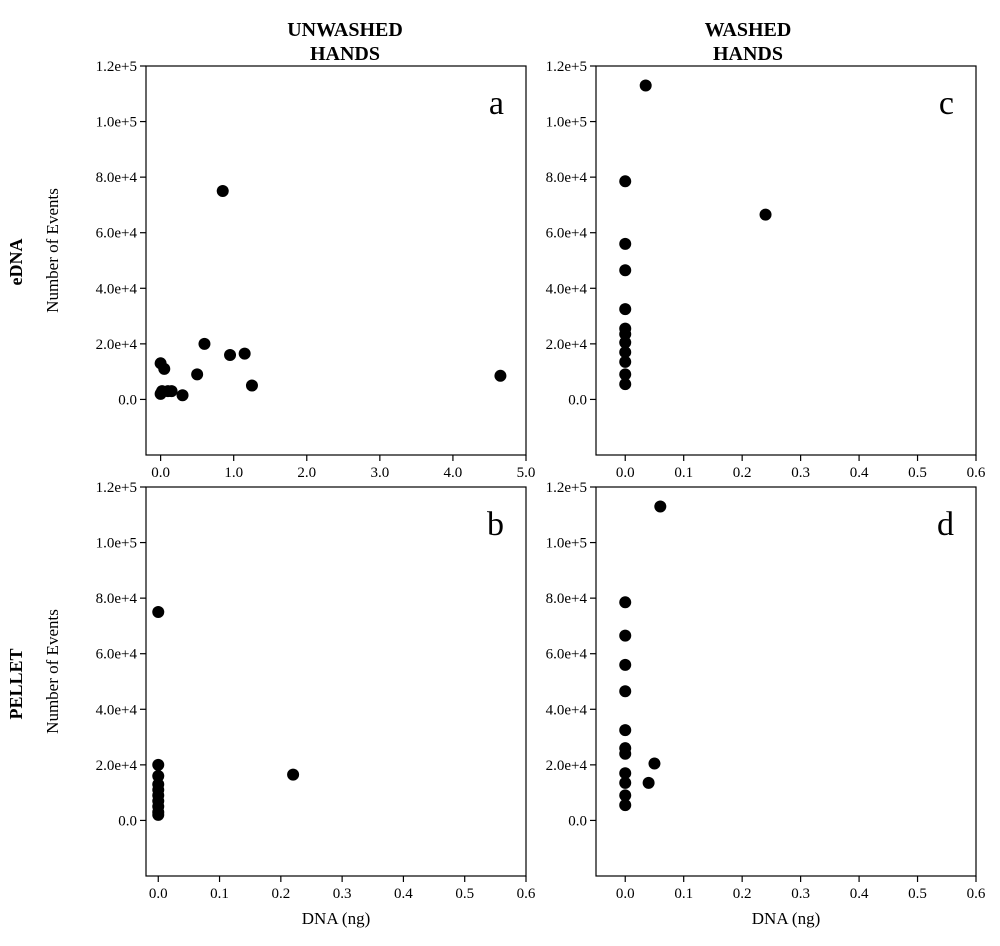 This screenshot has width=1000, height=946. I want to click on panel-b-xtick-label: 0.0, so click(158, 894).